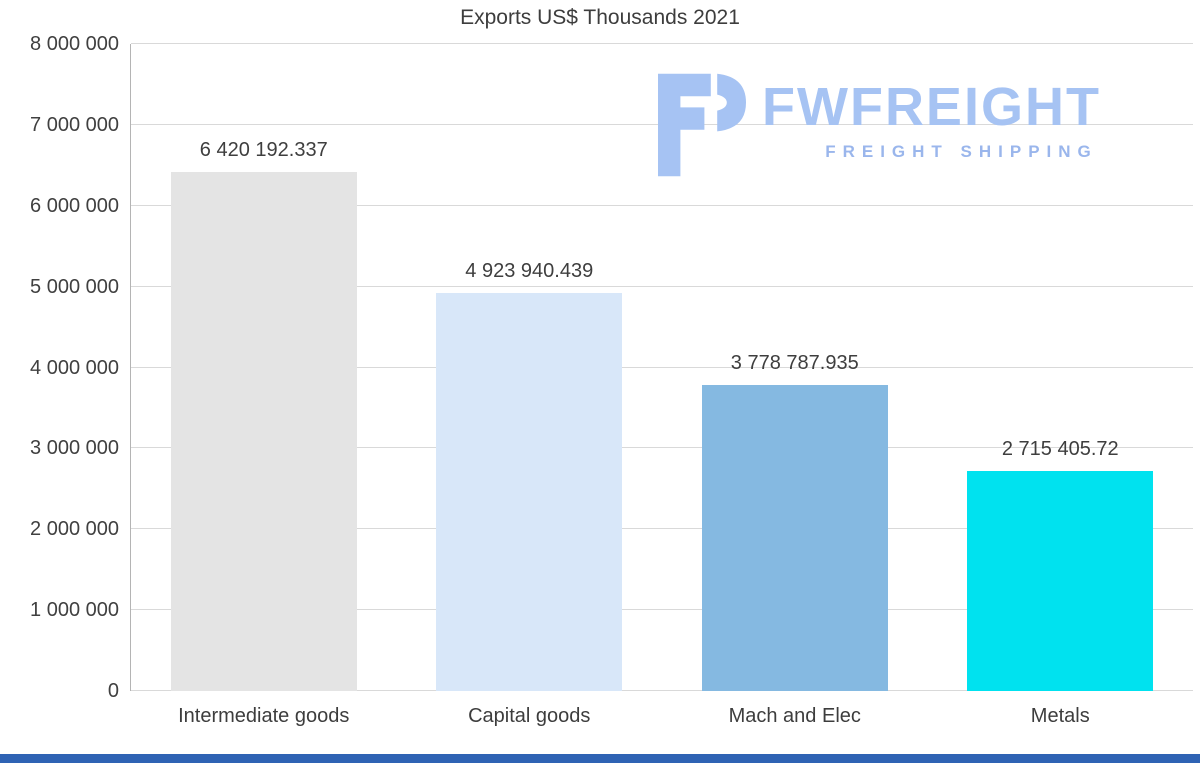 Image resolution: width=1200 pixels, height=763 pixels. Describe the element at coordinates (113, 691) in the screenshot. I see `y-tick-label: 0` at that location.